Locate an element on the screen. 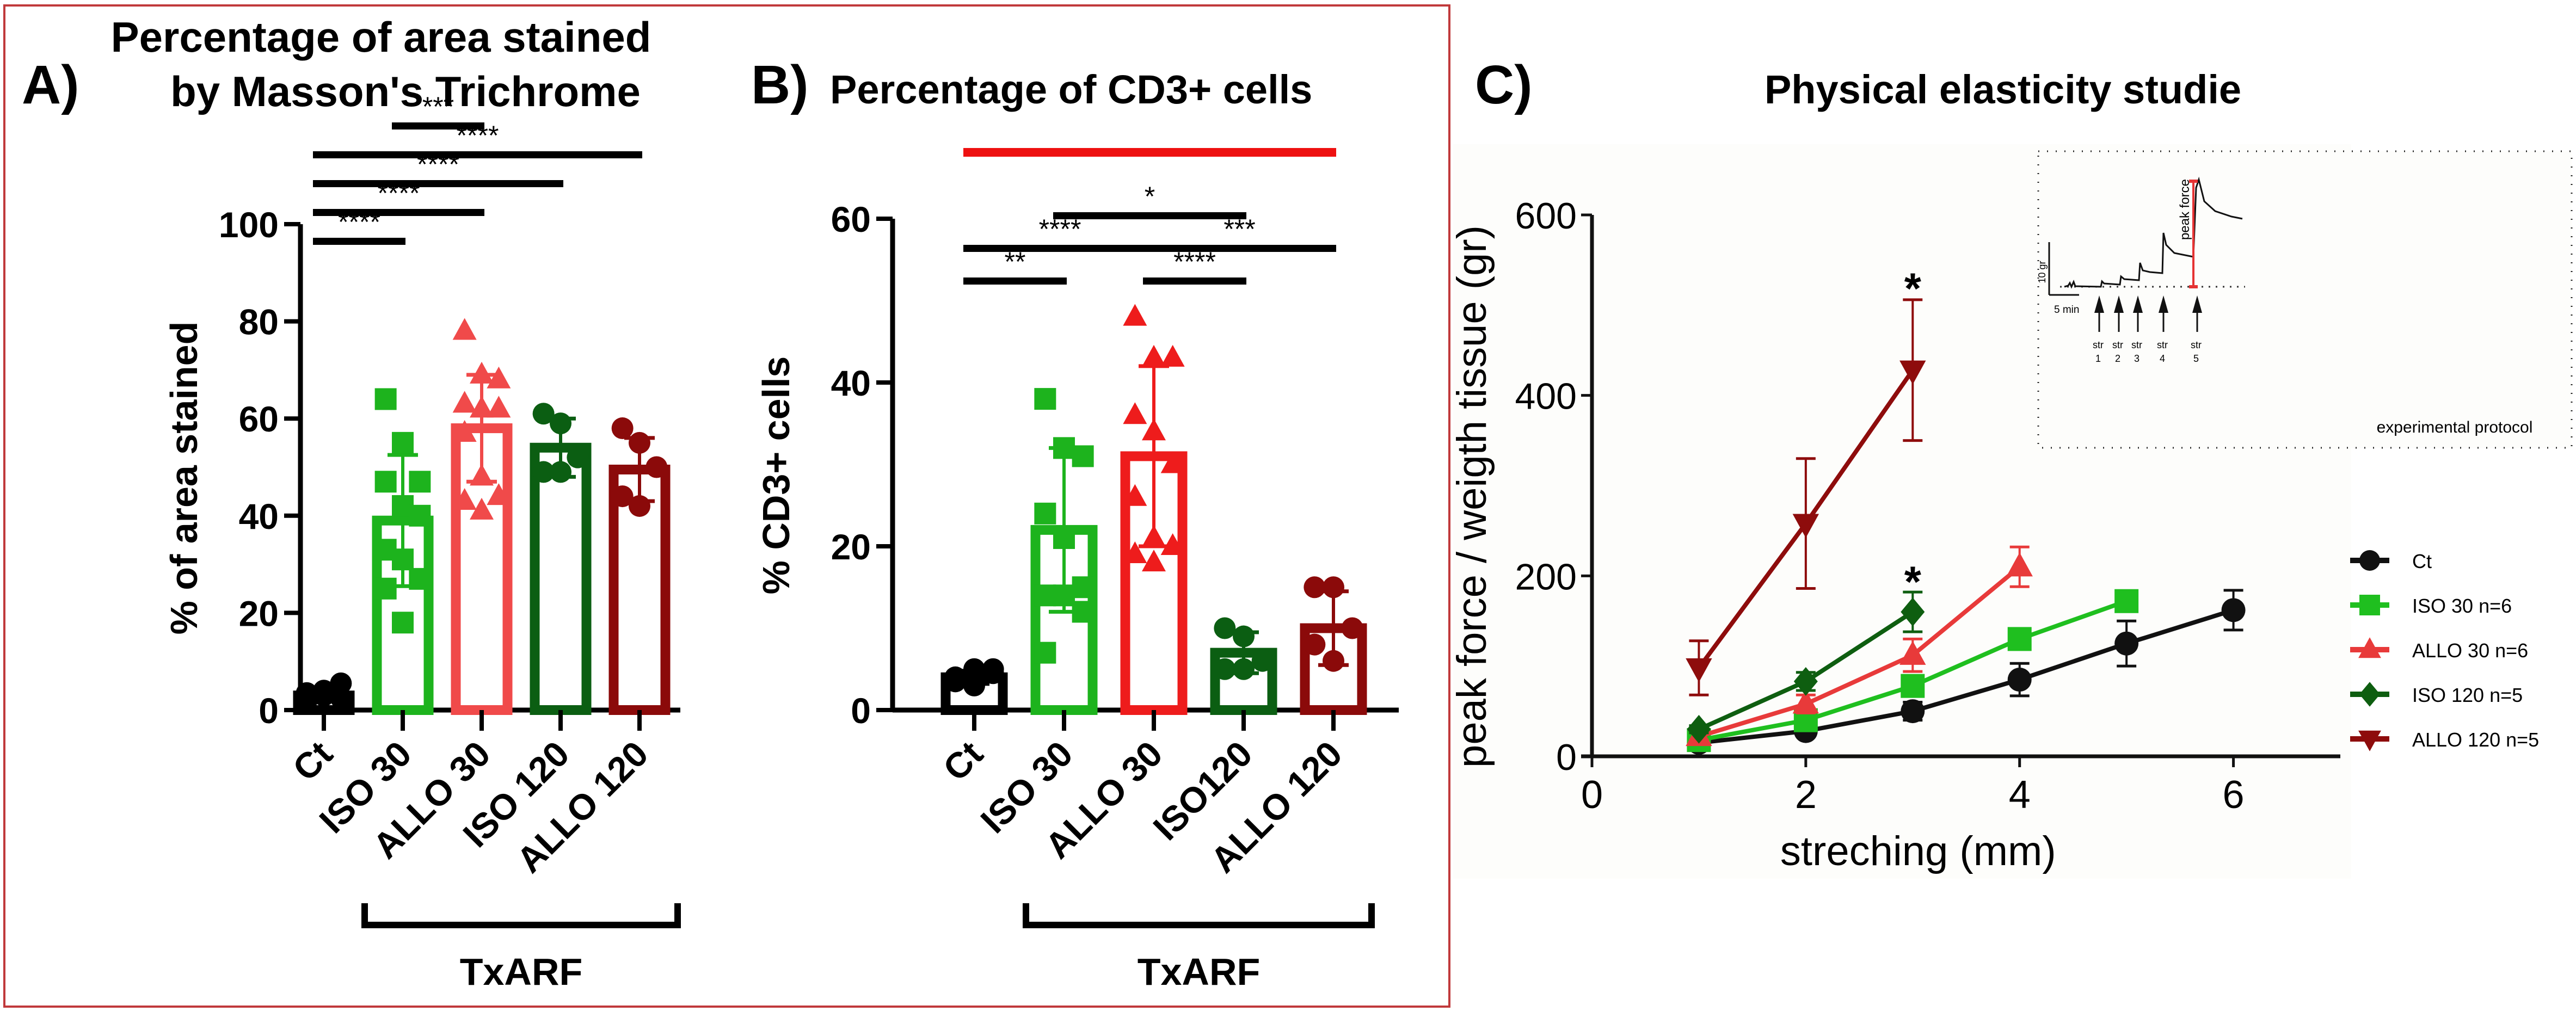 The width and height of the screenshot is (2576, 1030). red-bracket is located at coordinates (1149, 152).